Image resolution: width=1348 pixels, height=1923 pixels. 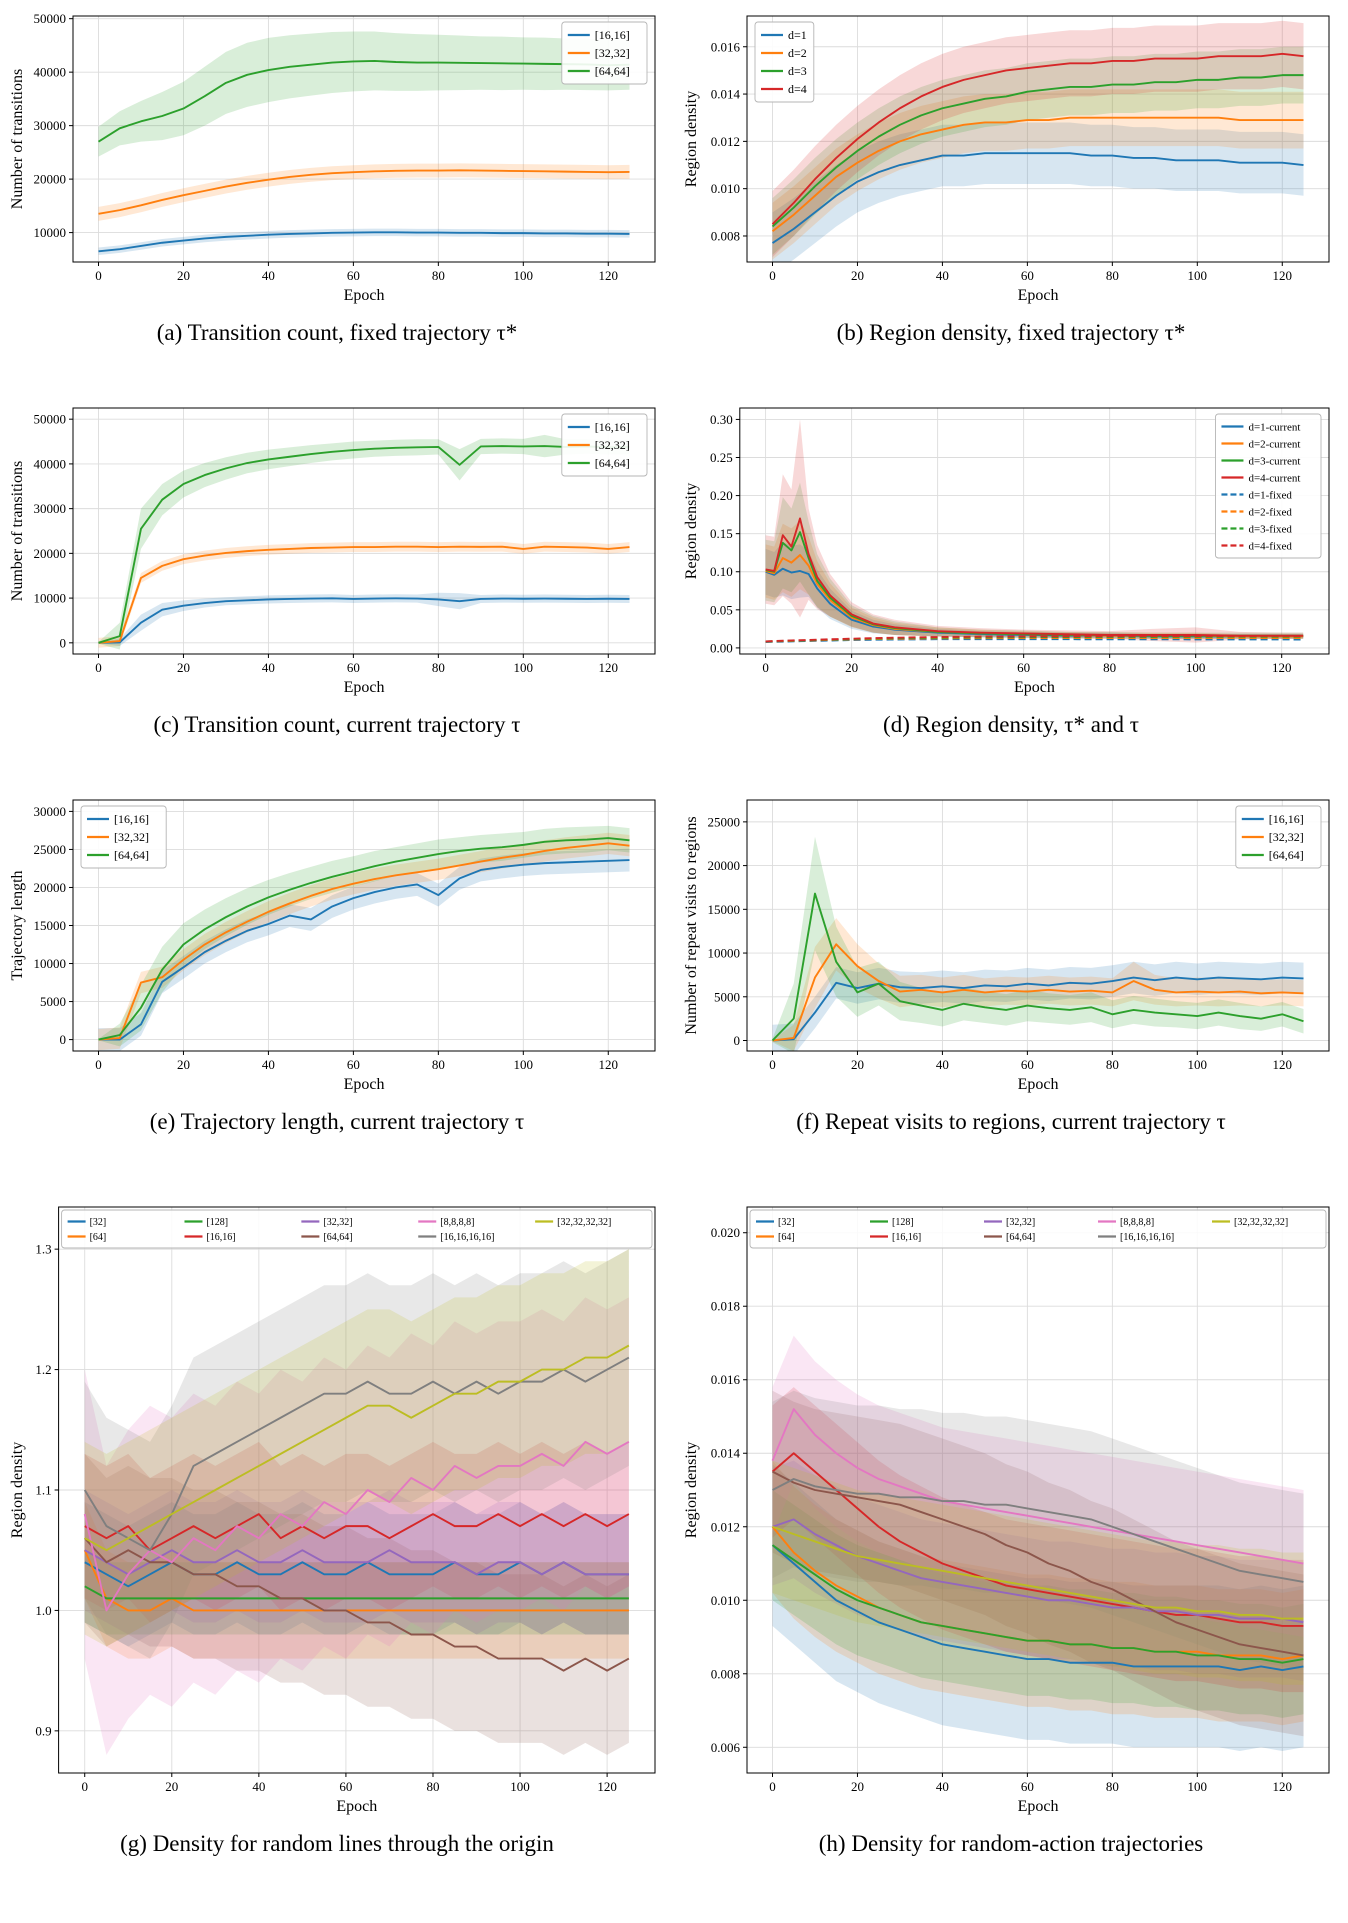 I want to click on svg-text: [8,8,8,8], so click(x=1137, y=1222).